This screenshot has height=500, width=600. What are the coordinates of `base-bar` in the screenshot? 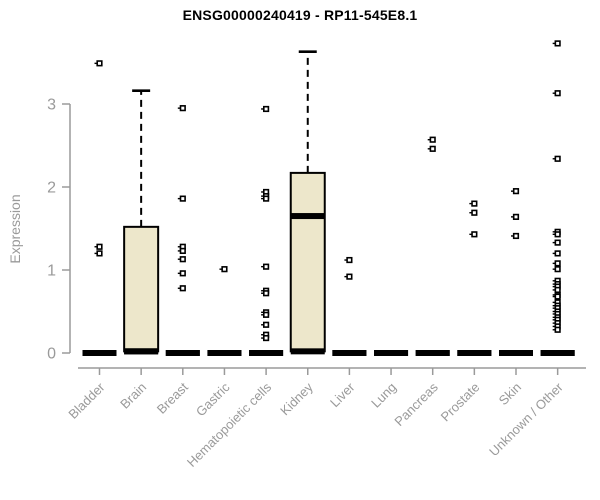 It's located at (307, 351).